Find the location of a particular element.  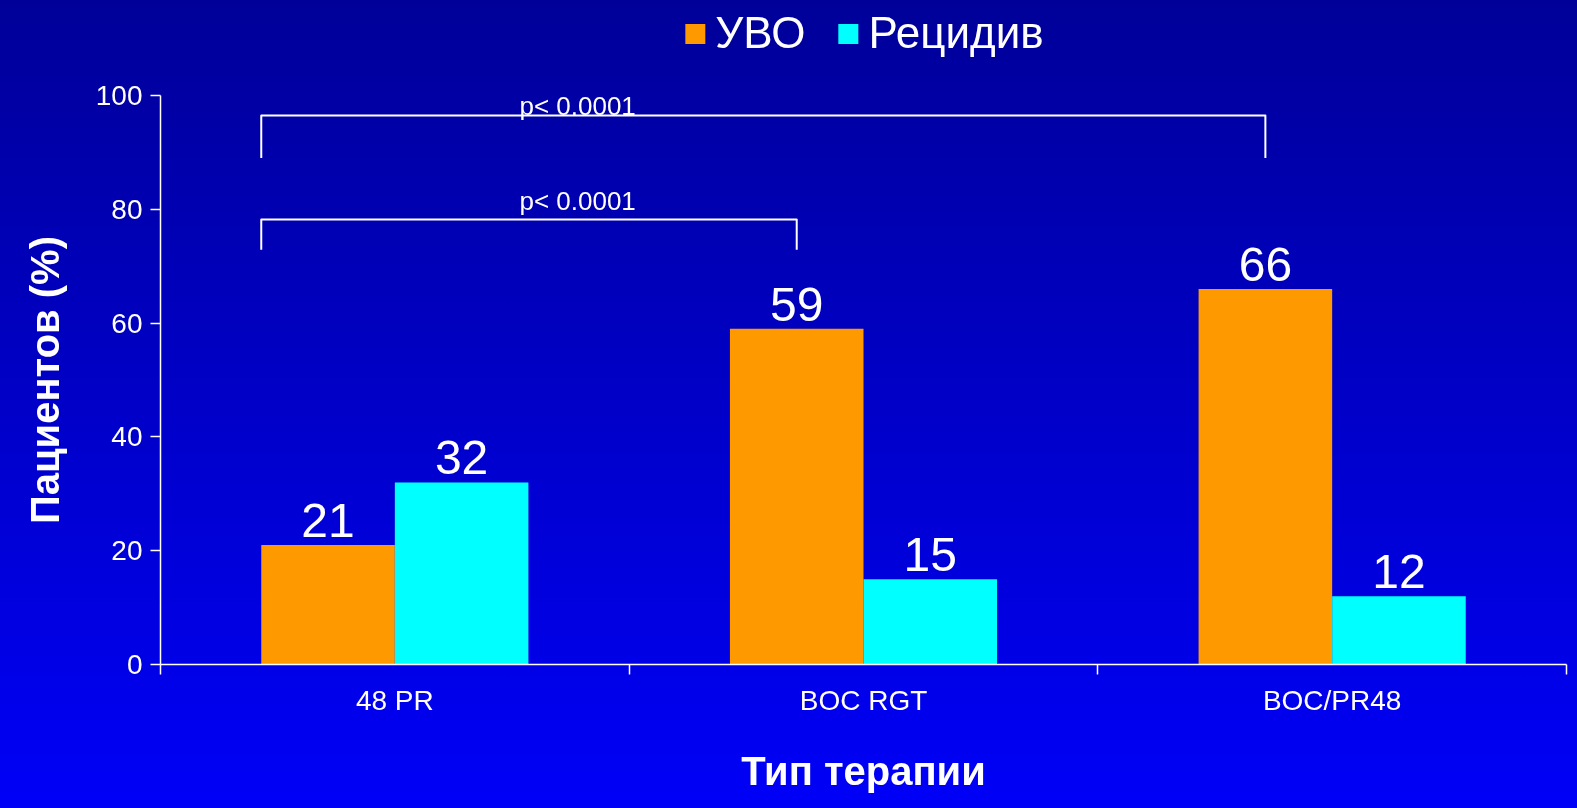

data-label: 66 is located at coordinates (1265, 264).